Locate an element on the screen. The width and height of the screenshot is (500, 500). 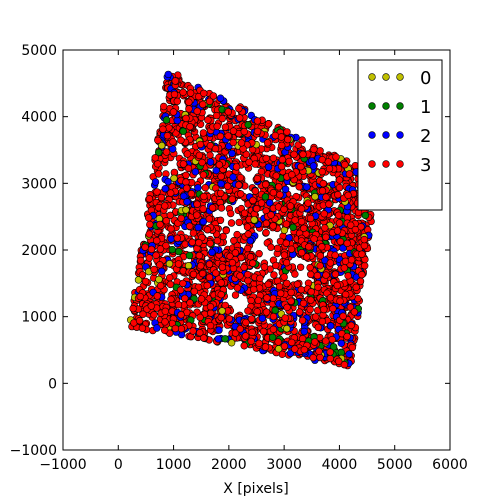
x-tick-label: 1000 is located at coordinates (174, 465).